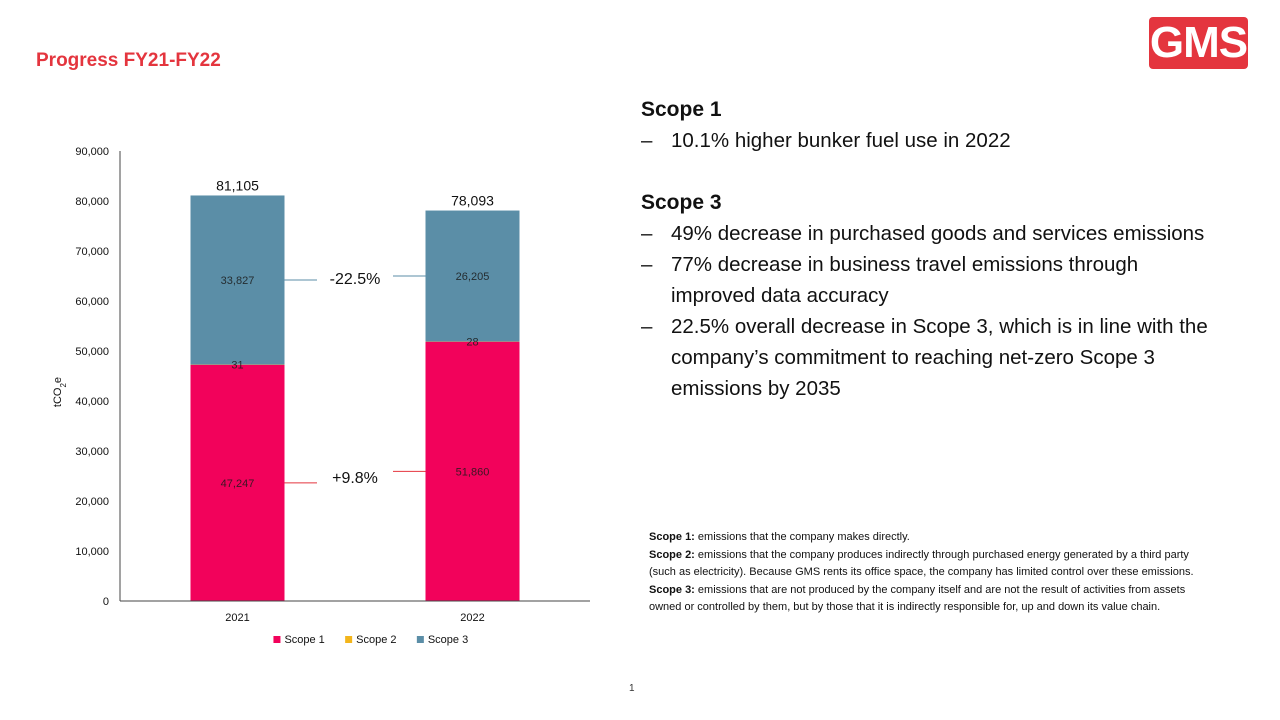 This screenshot has width=1280, height=720. Describe the element at coordinates (92, 552) in the screenshot. I see `y-tick-label: 10,000` at that location.